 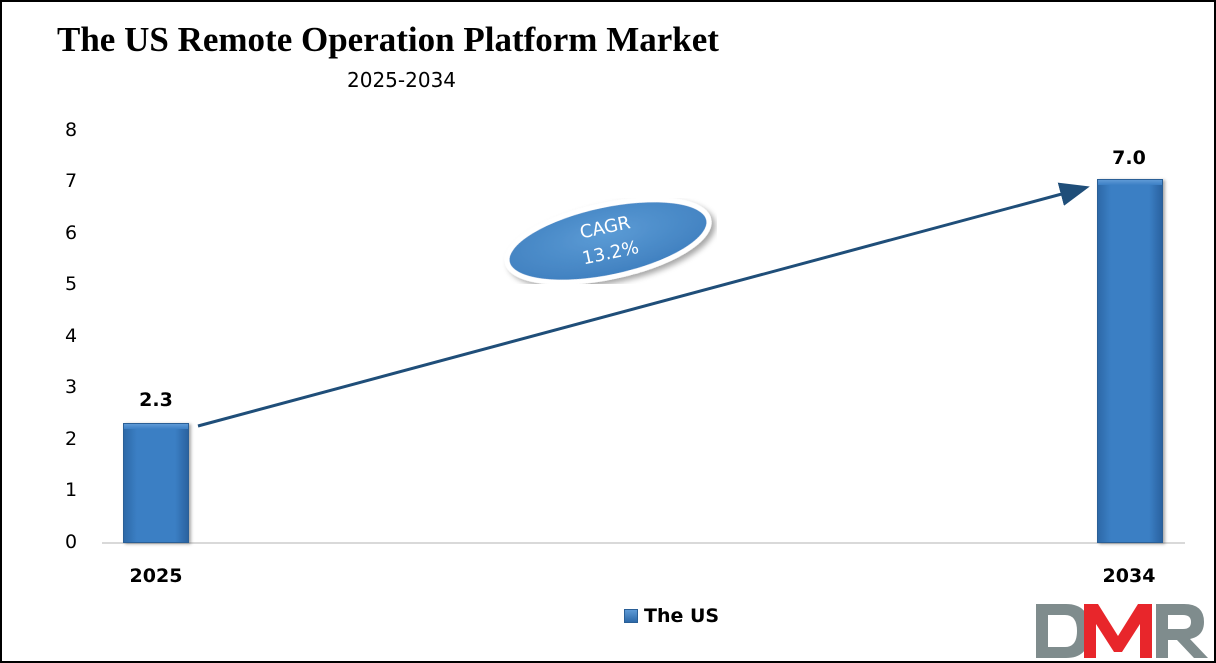 What do you see at coordinates (631, 616) in the screenshot?
I see `legend-swatch-icon` at bounding box center [631, 616].